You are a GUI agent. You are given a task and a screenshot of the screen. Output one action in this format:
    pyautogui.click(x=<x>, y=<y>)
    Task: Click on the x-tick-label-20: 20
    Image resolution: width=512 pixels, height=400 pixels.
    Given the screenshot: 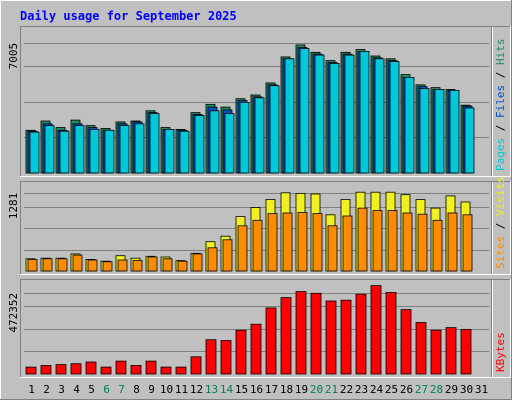 What is the action you would take?
    pyautogui.click(x=316, y=389)
    